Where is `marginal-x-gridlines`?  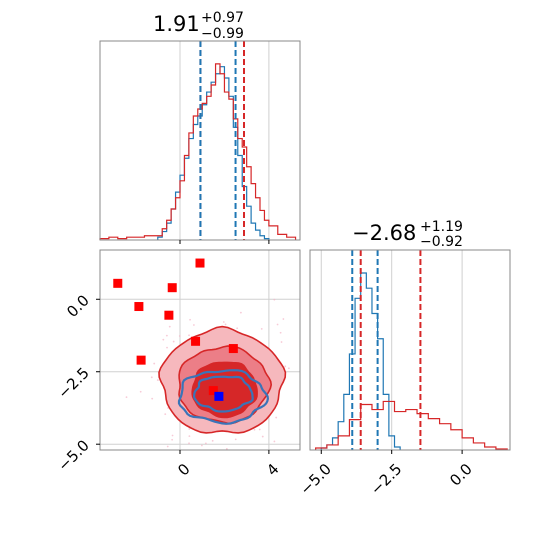 marginal-x-gridlines is located at coordinates (224, 140).